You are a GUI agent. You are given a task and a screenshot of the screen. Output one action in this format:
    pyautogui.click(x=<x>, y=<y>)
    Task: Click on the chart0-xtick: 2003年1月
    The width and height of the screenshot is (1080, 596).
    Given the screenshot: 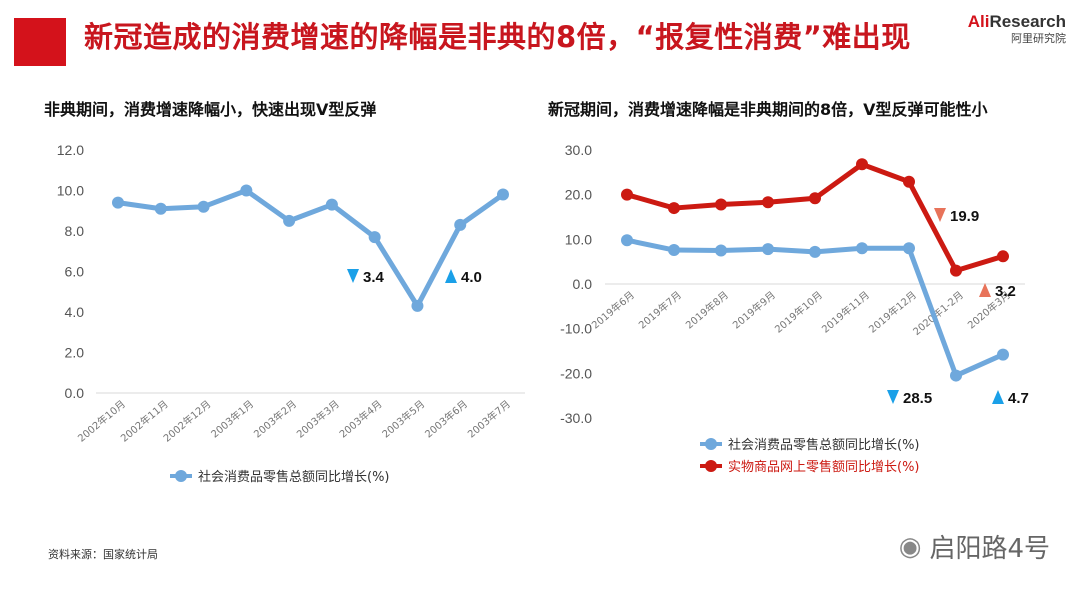 What is the action you would take?
    pyautogui.click(x=232, y=418)
    